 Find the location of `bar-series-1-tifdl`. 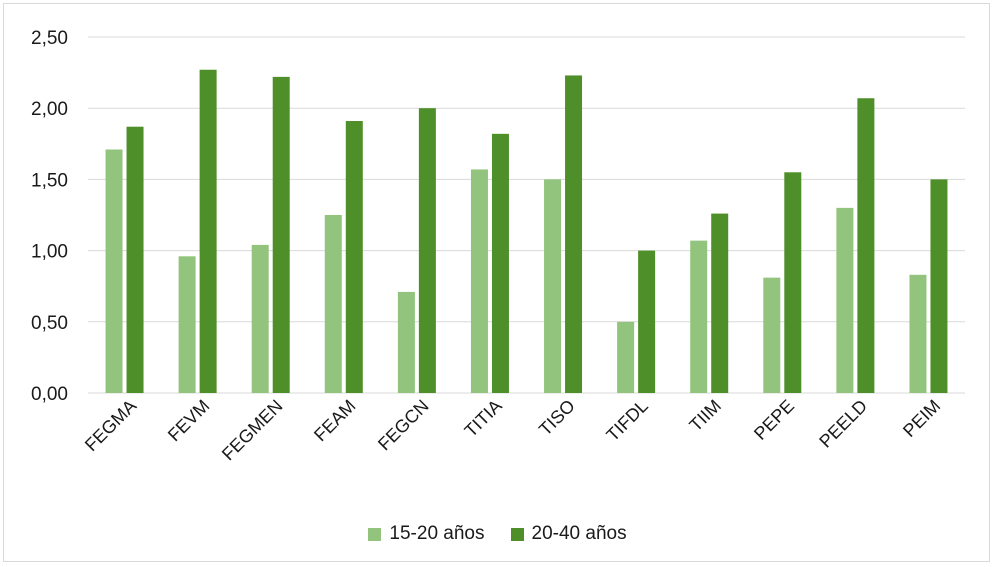

bar-series-1-tifdl is located at coordinates (626, 357).